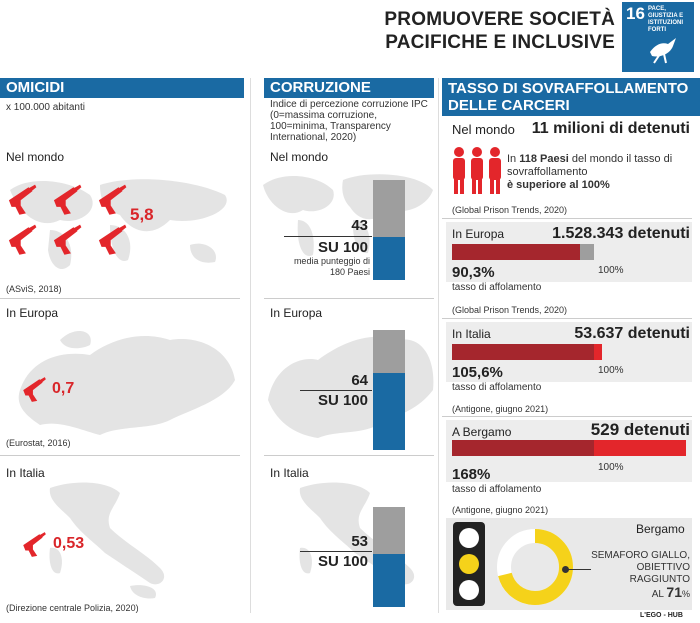 This screenshot has height=623, width=700. What do you see at coordinates (471, 334) in the screenshot?
I see `carceri-italy-label: In Italia` at bounding box center [471, 334].